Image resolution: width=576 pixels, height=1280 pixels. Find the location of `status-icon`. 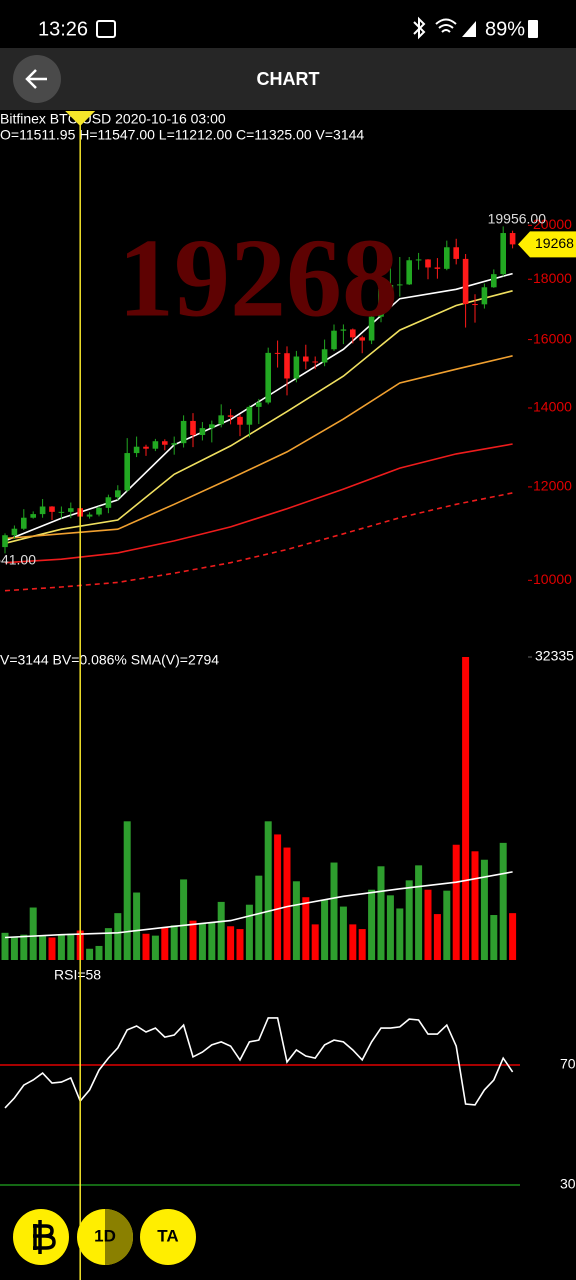

status-icon is located at coordinates (106, 29).